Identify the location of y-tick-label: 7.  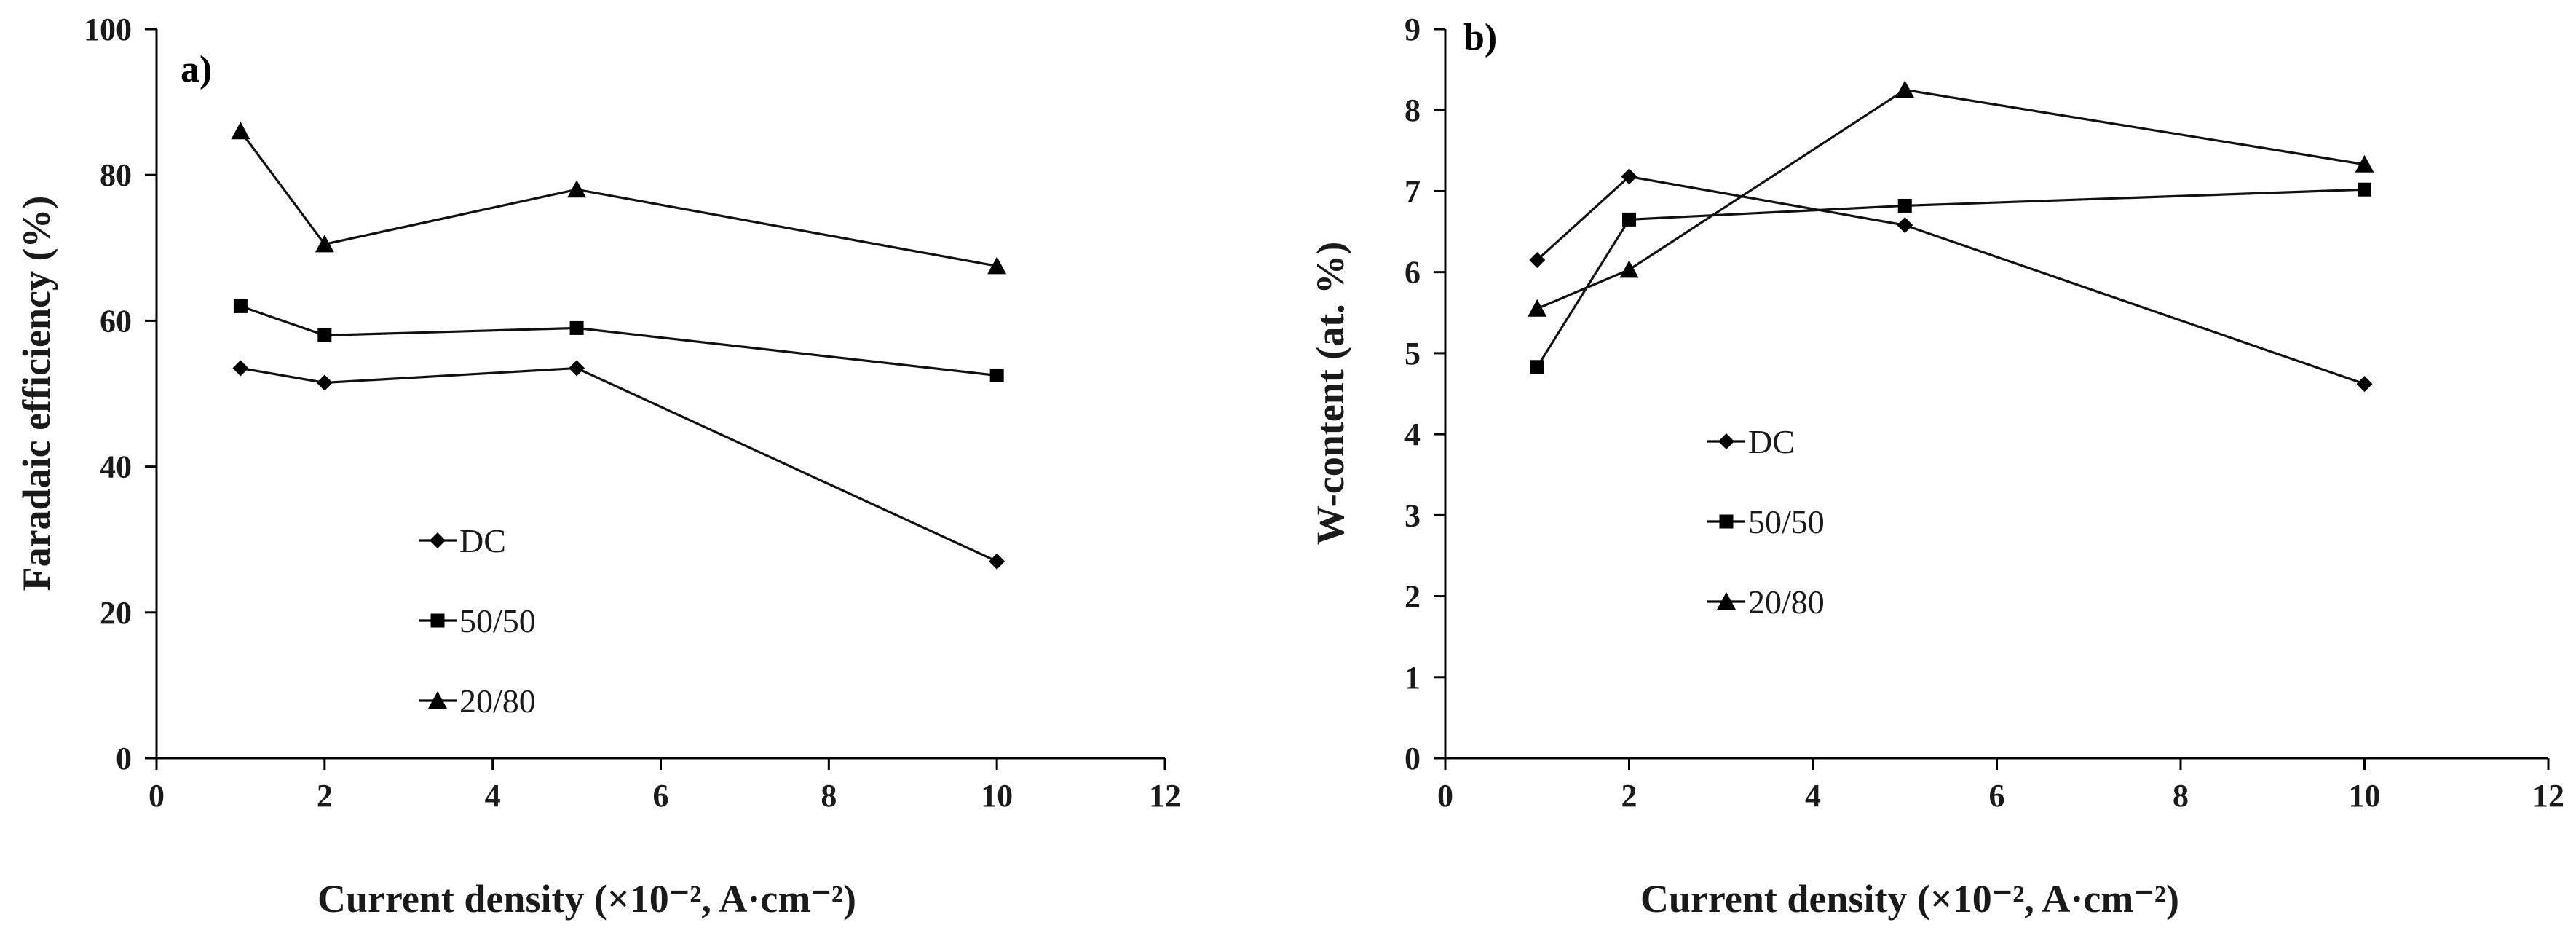
(1412, 191).